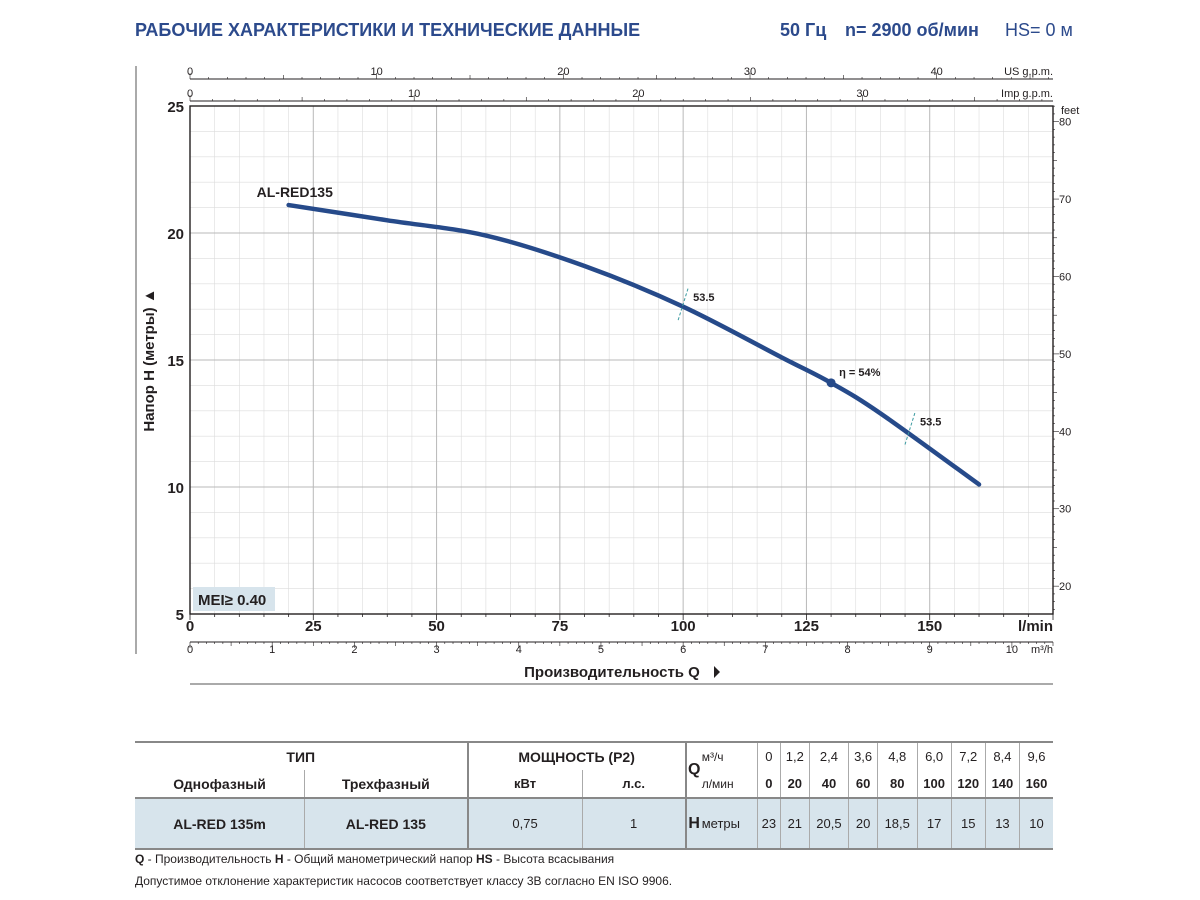 The image size is (1200, 900). Describe the element at coordinates (1002, 756) in the screenshot. I see `m3h-value-7: 8,4` at that location.